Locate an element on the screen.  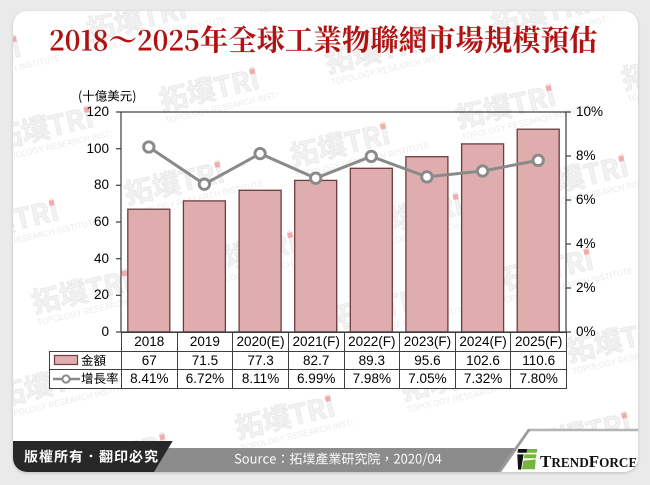
y-axis-unit-label is located at coordinates (107, 96).